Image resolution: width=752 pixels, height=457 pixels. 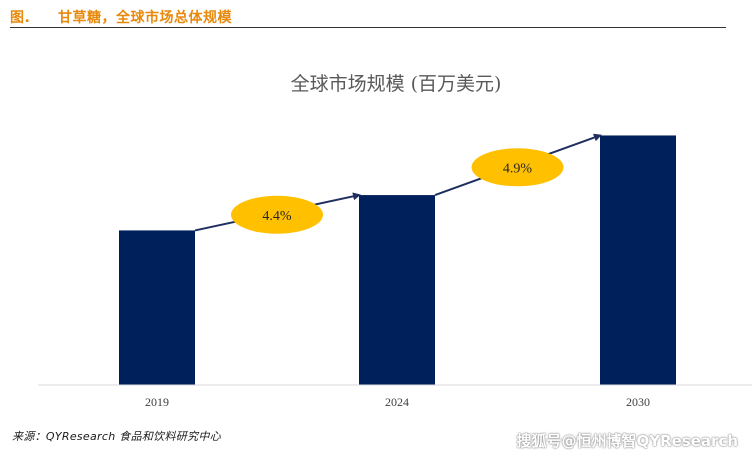 What do you see at coordinates (397, 290) in the screenshot?
I see `bar-2024` at bounding box center [397, 290].